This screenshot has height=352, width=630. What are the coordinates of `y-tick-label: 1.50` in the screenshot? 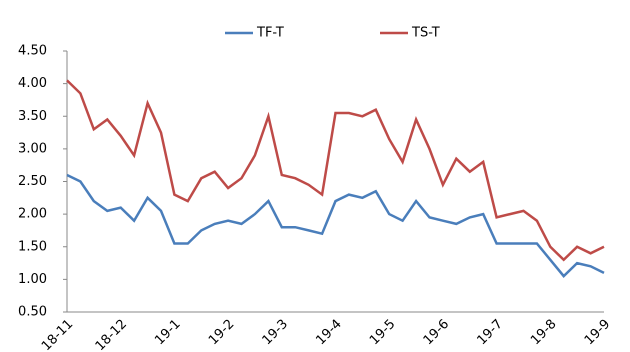 It's located at (32, 246).